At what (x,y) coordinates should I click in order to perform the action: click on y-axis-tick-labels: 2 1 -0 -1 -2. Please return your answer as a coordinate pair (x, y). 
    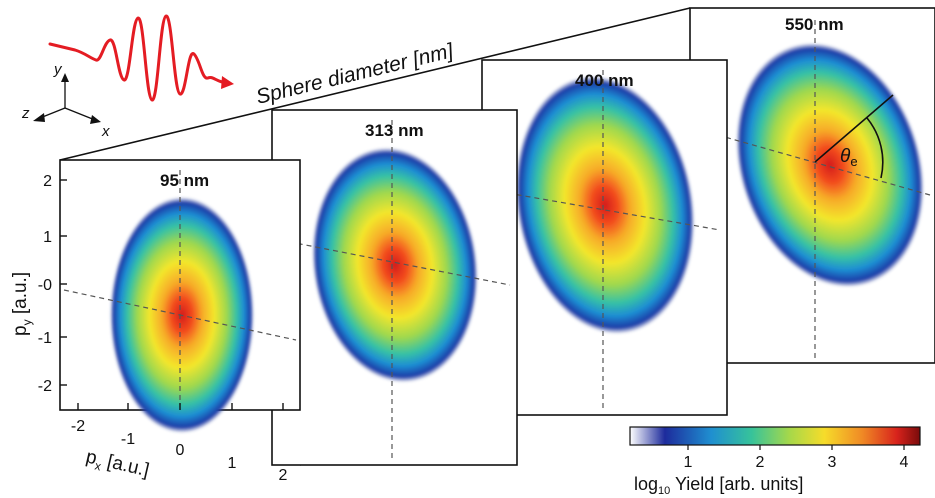
    Looking at the image, I should click on (45, 284).